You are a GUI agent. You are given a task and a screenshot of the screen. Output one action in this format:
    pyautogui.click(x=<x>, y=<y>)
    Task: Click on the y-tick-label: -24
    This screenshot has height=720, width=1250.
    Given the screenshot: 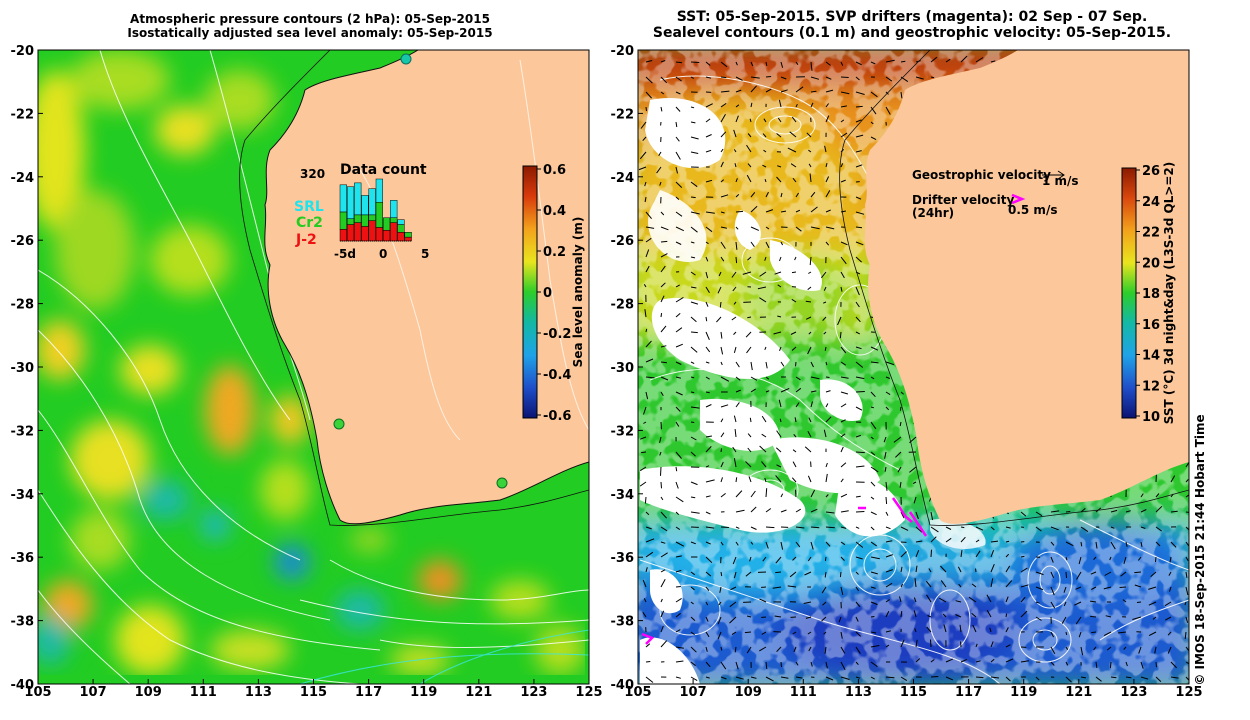 What is the action you would take?
    pyautogui.click(x=23, y=178)
    